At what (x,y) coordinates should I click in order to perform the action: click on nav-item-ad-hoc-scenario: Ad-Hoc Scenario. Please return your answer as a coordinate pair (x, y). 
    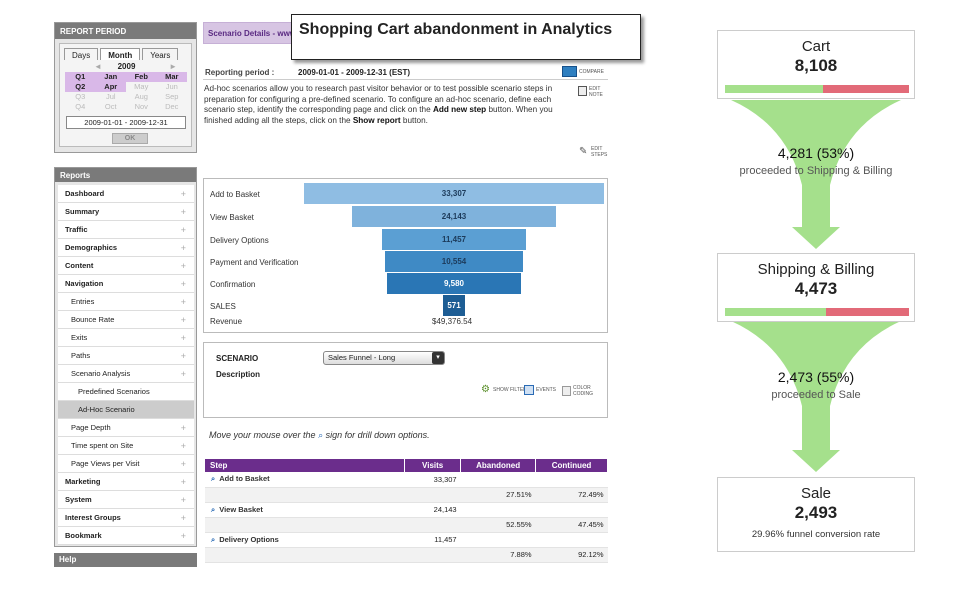
    Looking at the image, I should click on (126, 410).